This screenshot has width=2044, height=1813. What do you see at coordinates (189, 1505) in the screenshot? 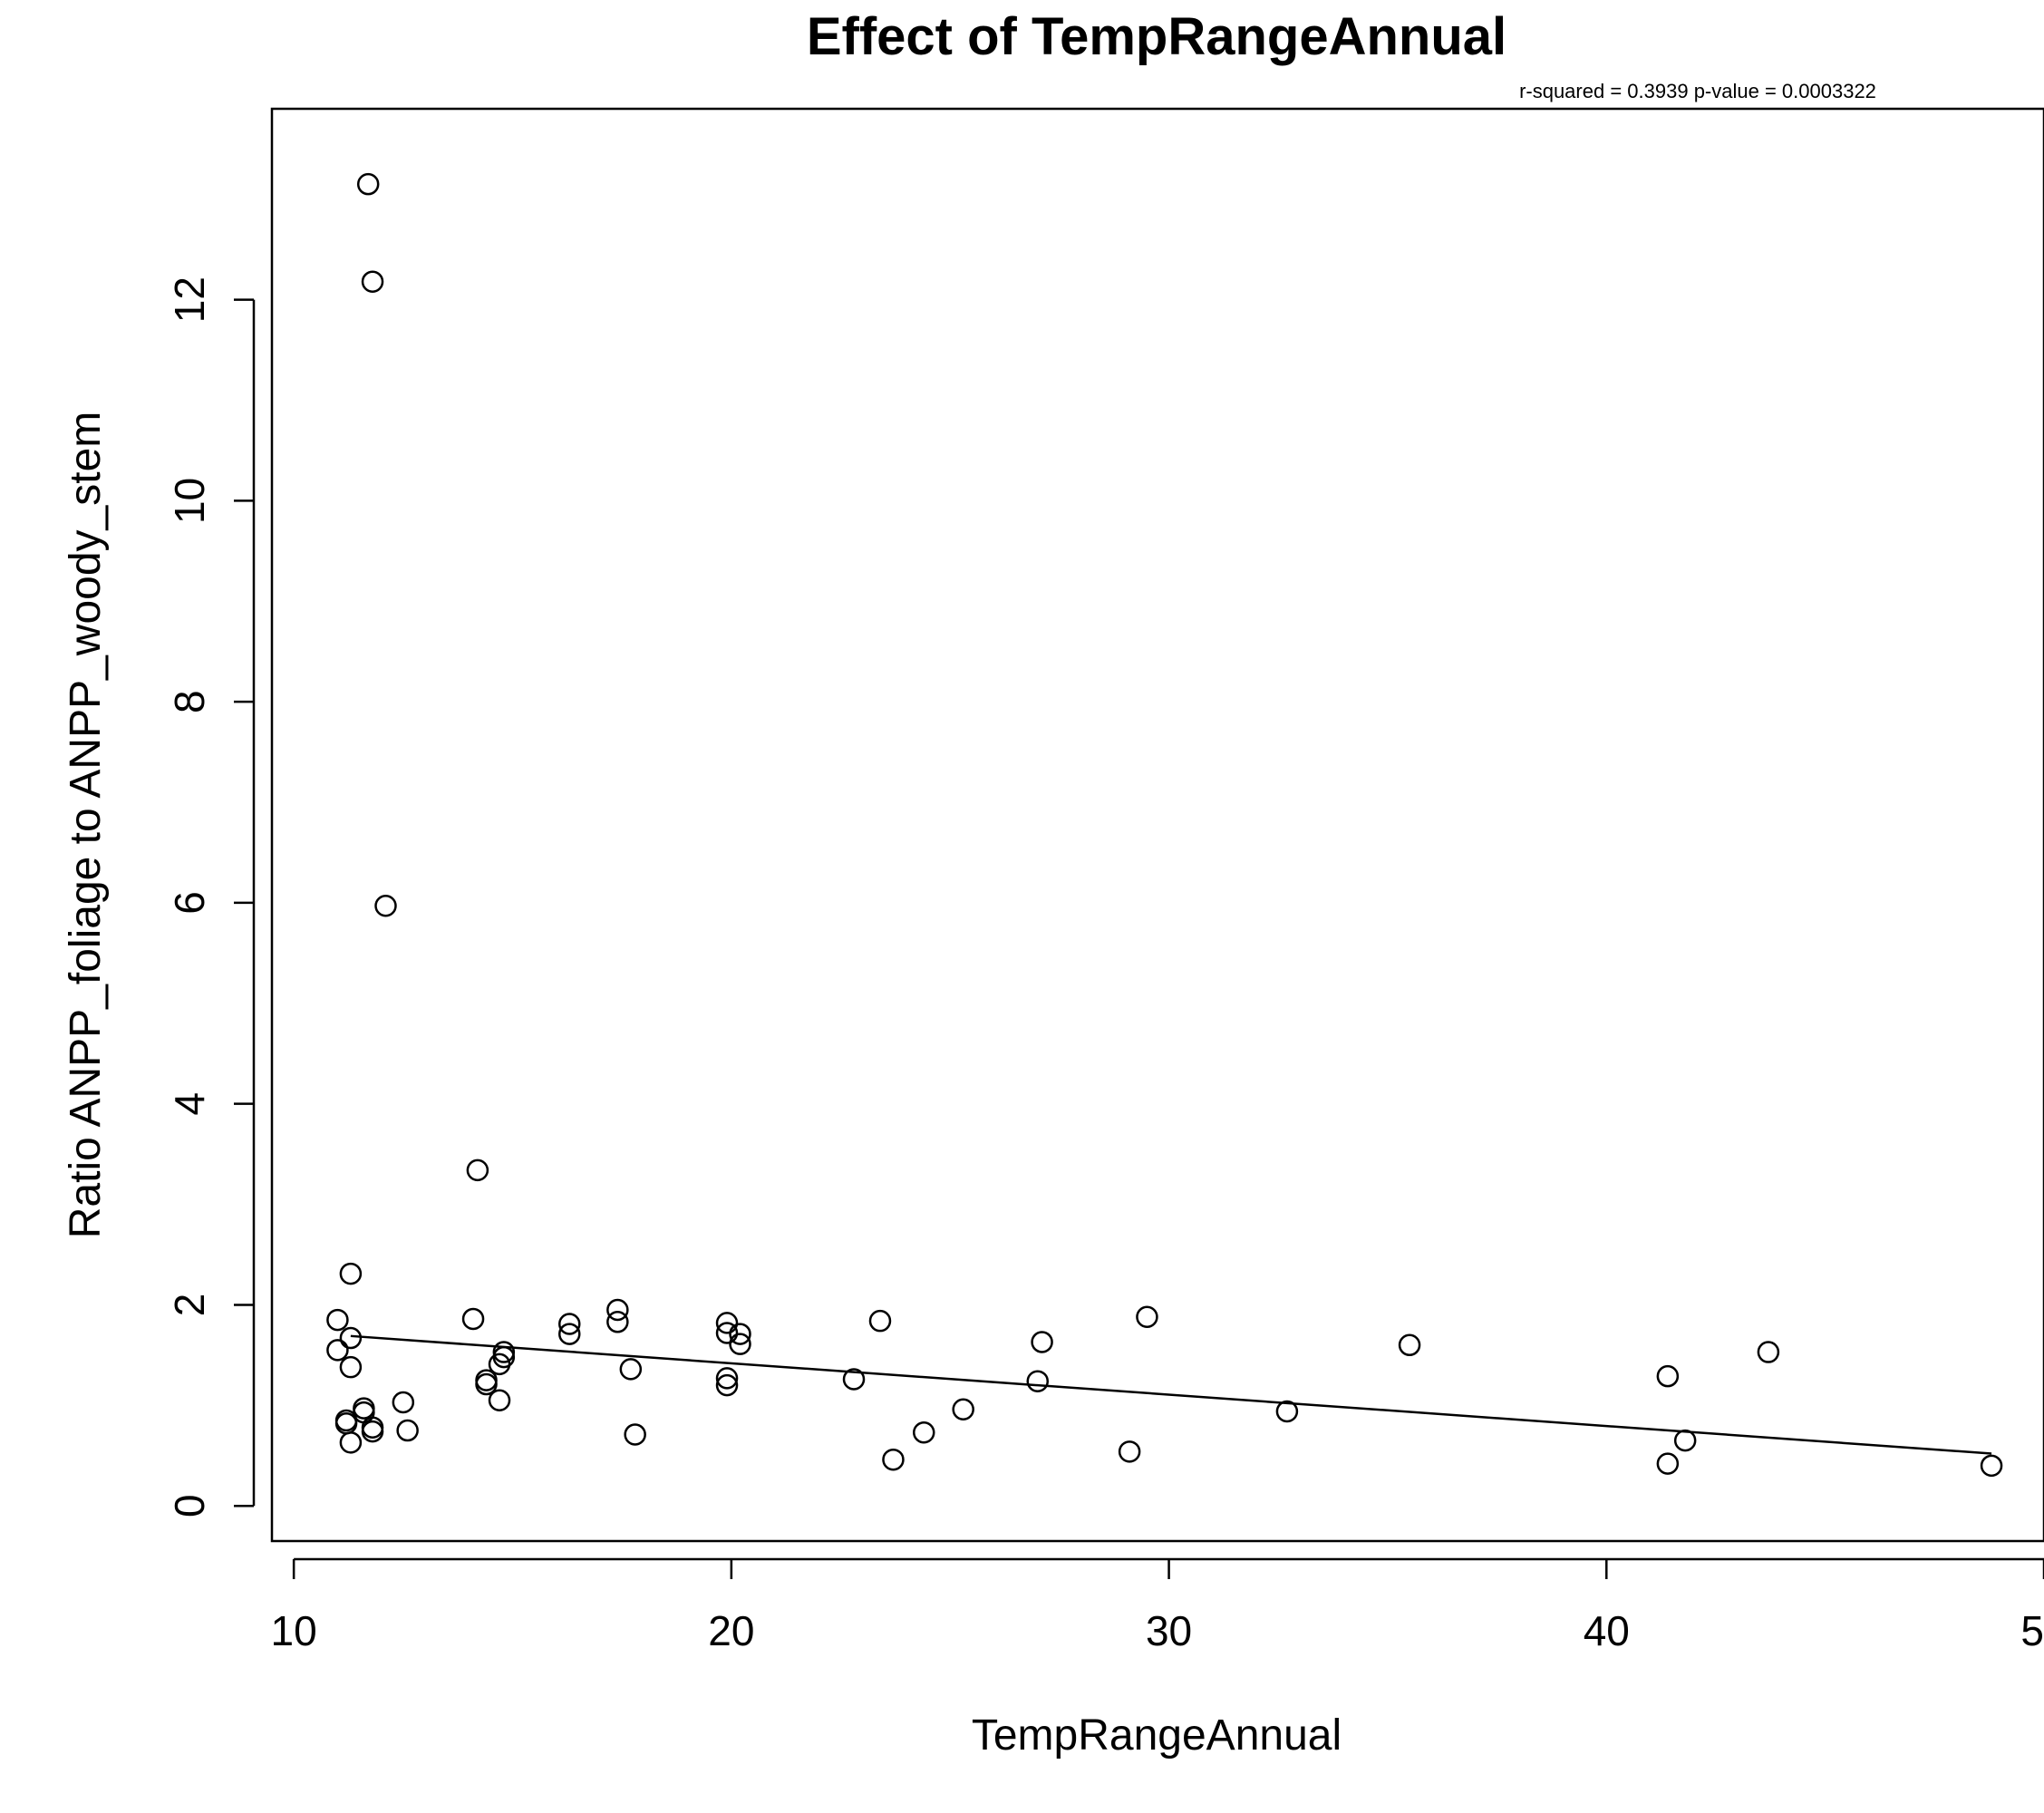
I see `y-tick-label: 0` at bounding box center [189, 1505].